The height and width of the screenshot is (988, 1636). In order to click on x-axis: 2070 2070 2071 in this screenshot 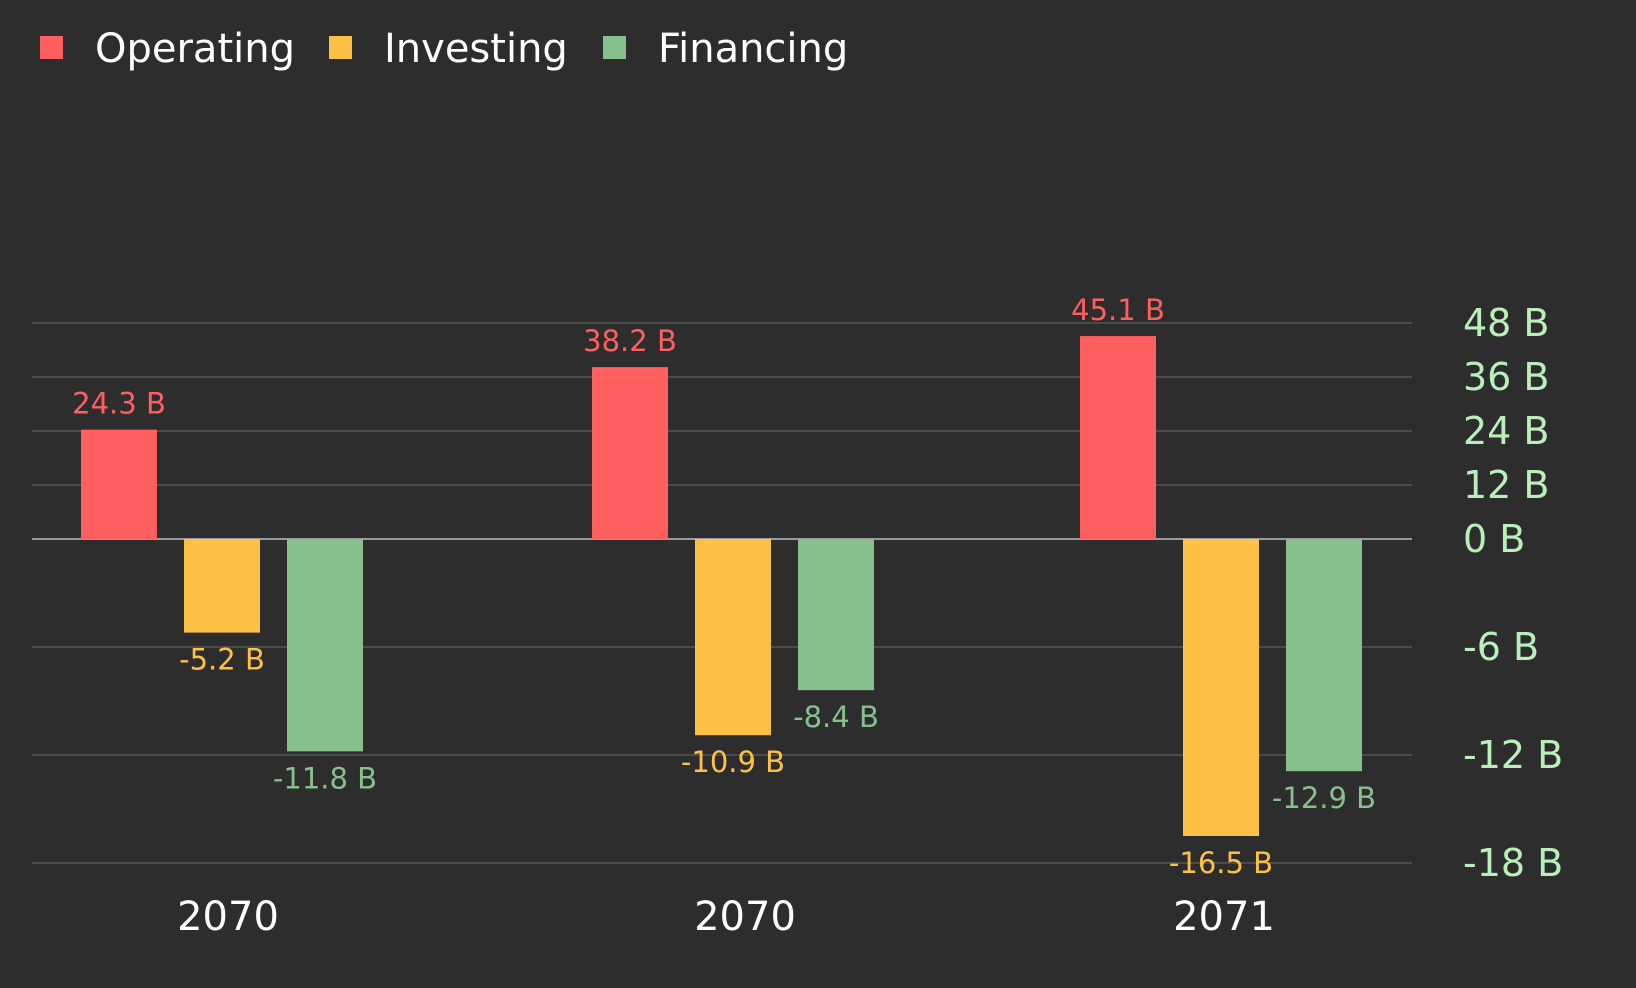, I will do `click(726, 917)`.